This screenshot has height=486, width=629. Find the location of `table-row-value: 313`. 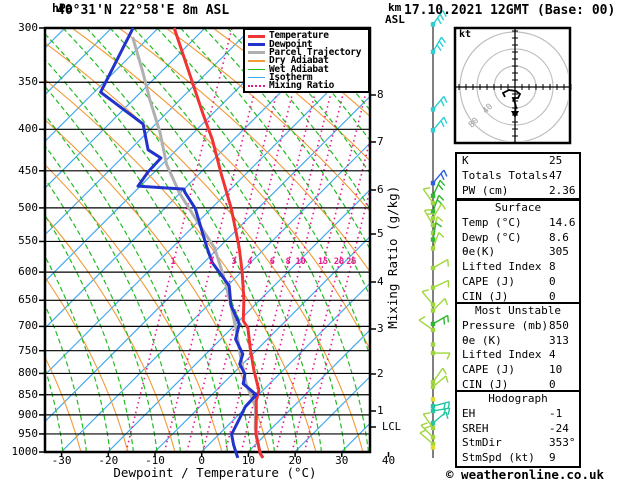

table-row-value: 313 is located at coordinates (559, 340).